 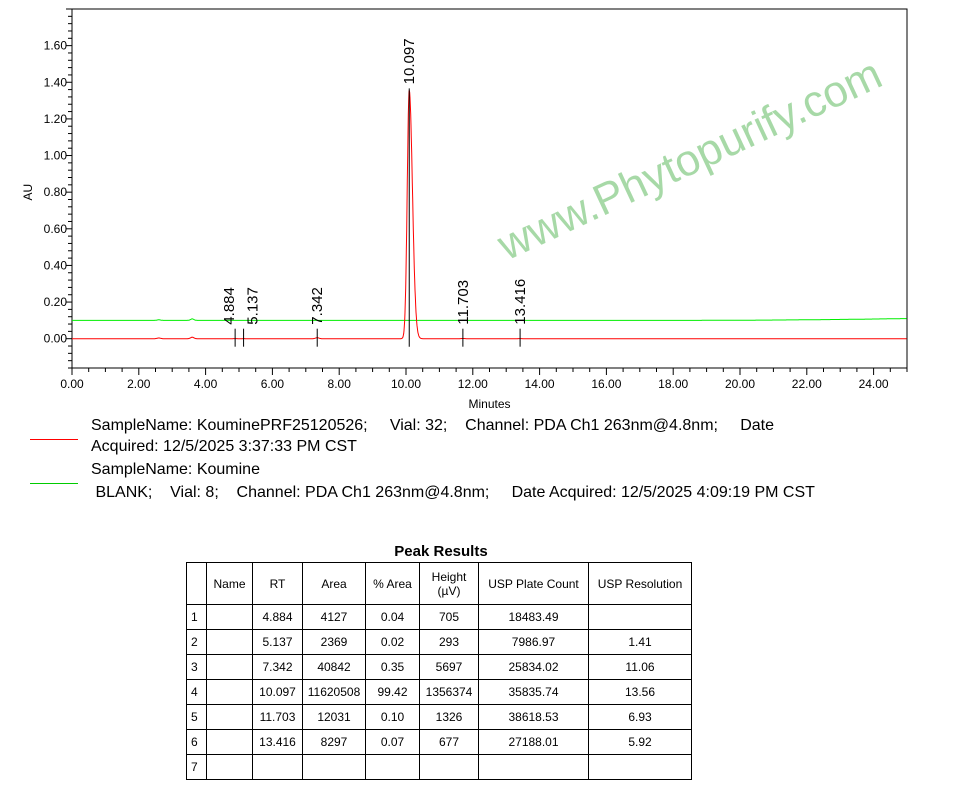 What do you see at coordinates (56, 229) in the screenshot?
I see `y-tick-label: 0.60` at bounding box center [56, 229].